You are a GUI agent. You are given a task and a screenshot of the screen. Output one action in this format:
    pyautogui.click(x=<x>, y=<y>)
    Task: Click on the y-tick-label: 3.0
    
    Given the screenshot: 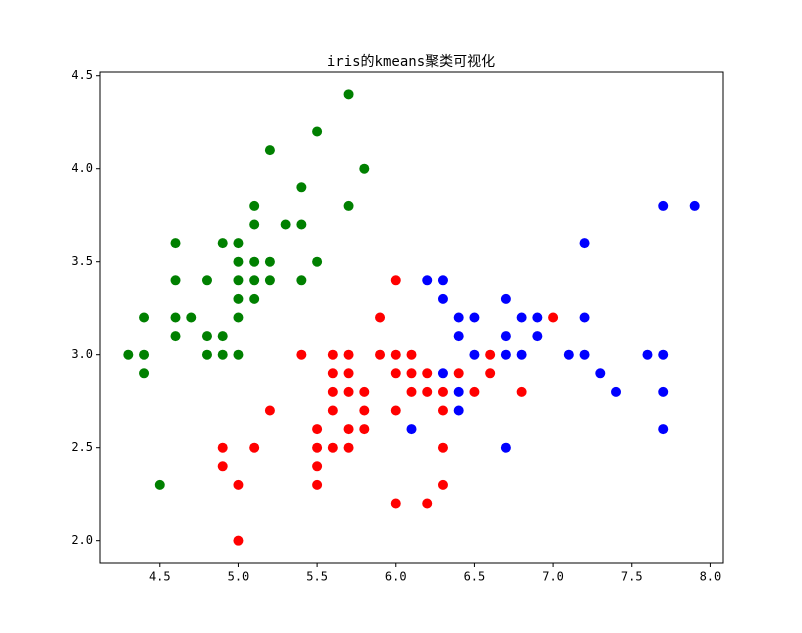 What is the action you would take?
    pyautogui.click(x=82, y=354)
    